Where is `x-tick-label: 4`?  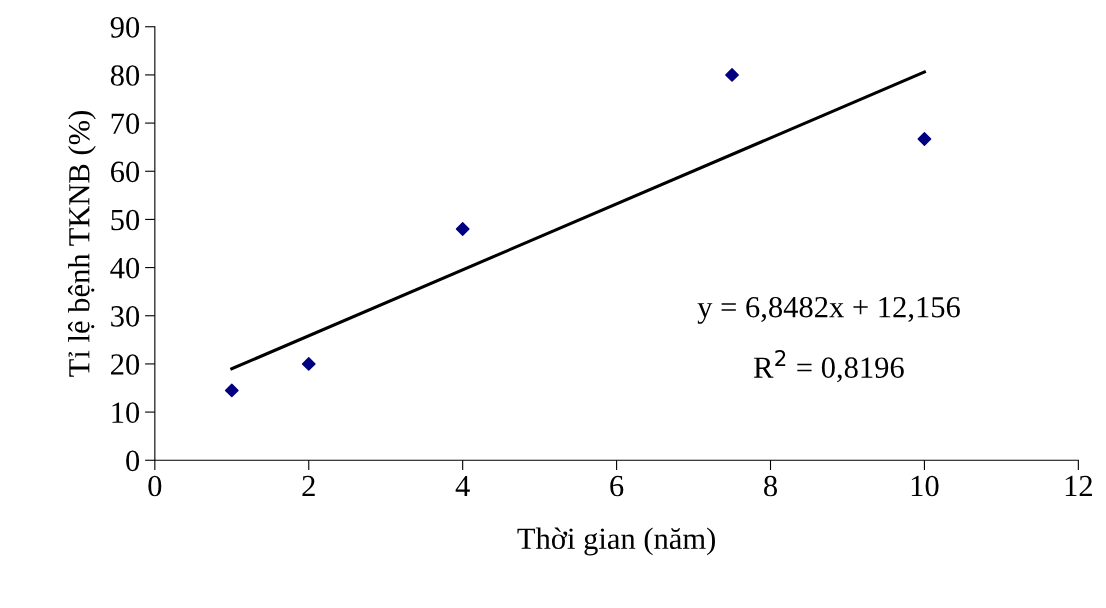
x-tick-label: 4 is located at coordinates (462, 486).